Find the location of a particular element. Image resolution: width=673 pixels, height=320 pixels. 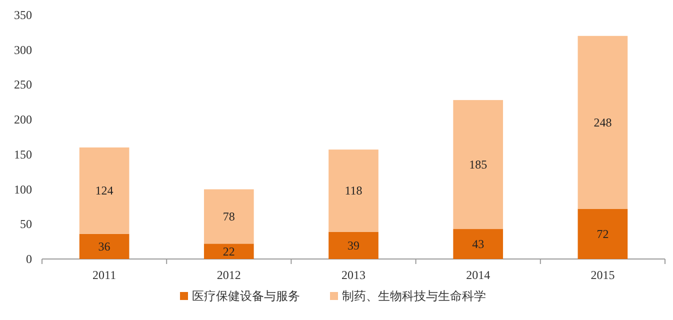

data-label: 118 is located at coordinates (353, 191).